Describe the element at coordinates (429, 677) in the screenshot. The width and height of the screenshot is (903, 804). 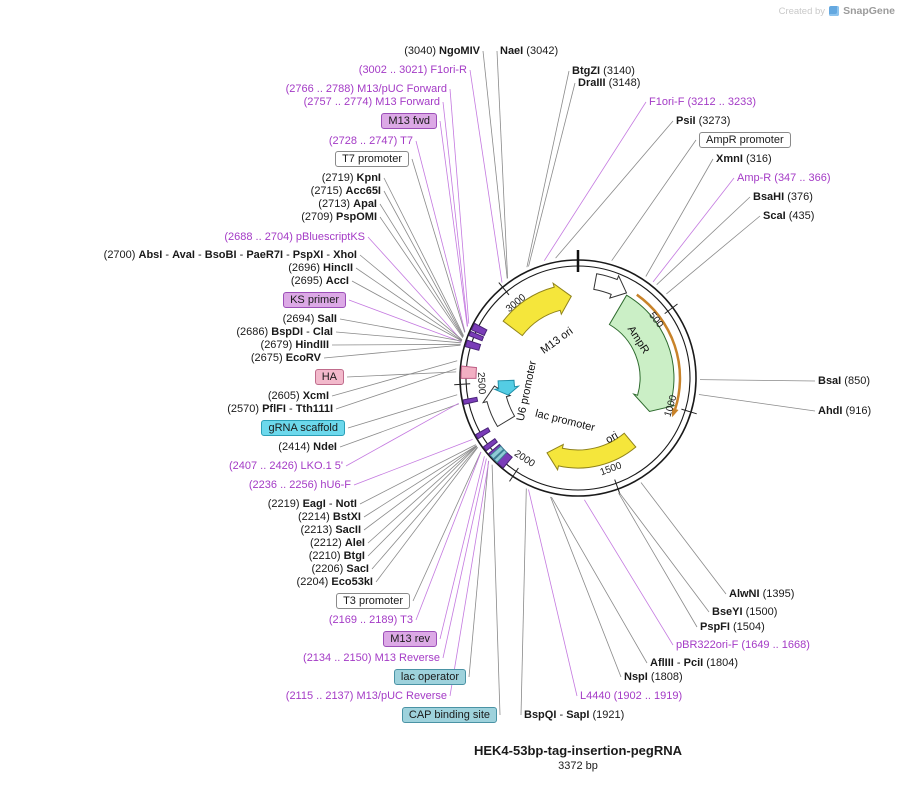
I see `label-lac-operator: lac operator` at that location.